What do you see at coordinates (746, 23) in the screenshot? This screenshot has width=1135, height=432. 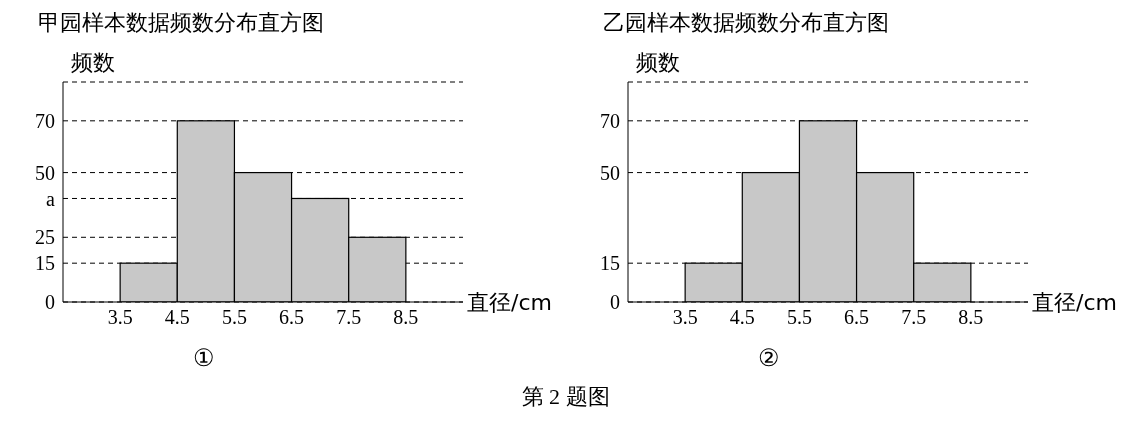 I see `chart-title: 乙园样本数据频数分布直方图` at bounding box center [746, 23].